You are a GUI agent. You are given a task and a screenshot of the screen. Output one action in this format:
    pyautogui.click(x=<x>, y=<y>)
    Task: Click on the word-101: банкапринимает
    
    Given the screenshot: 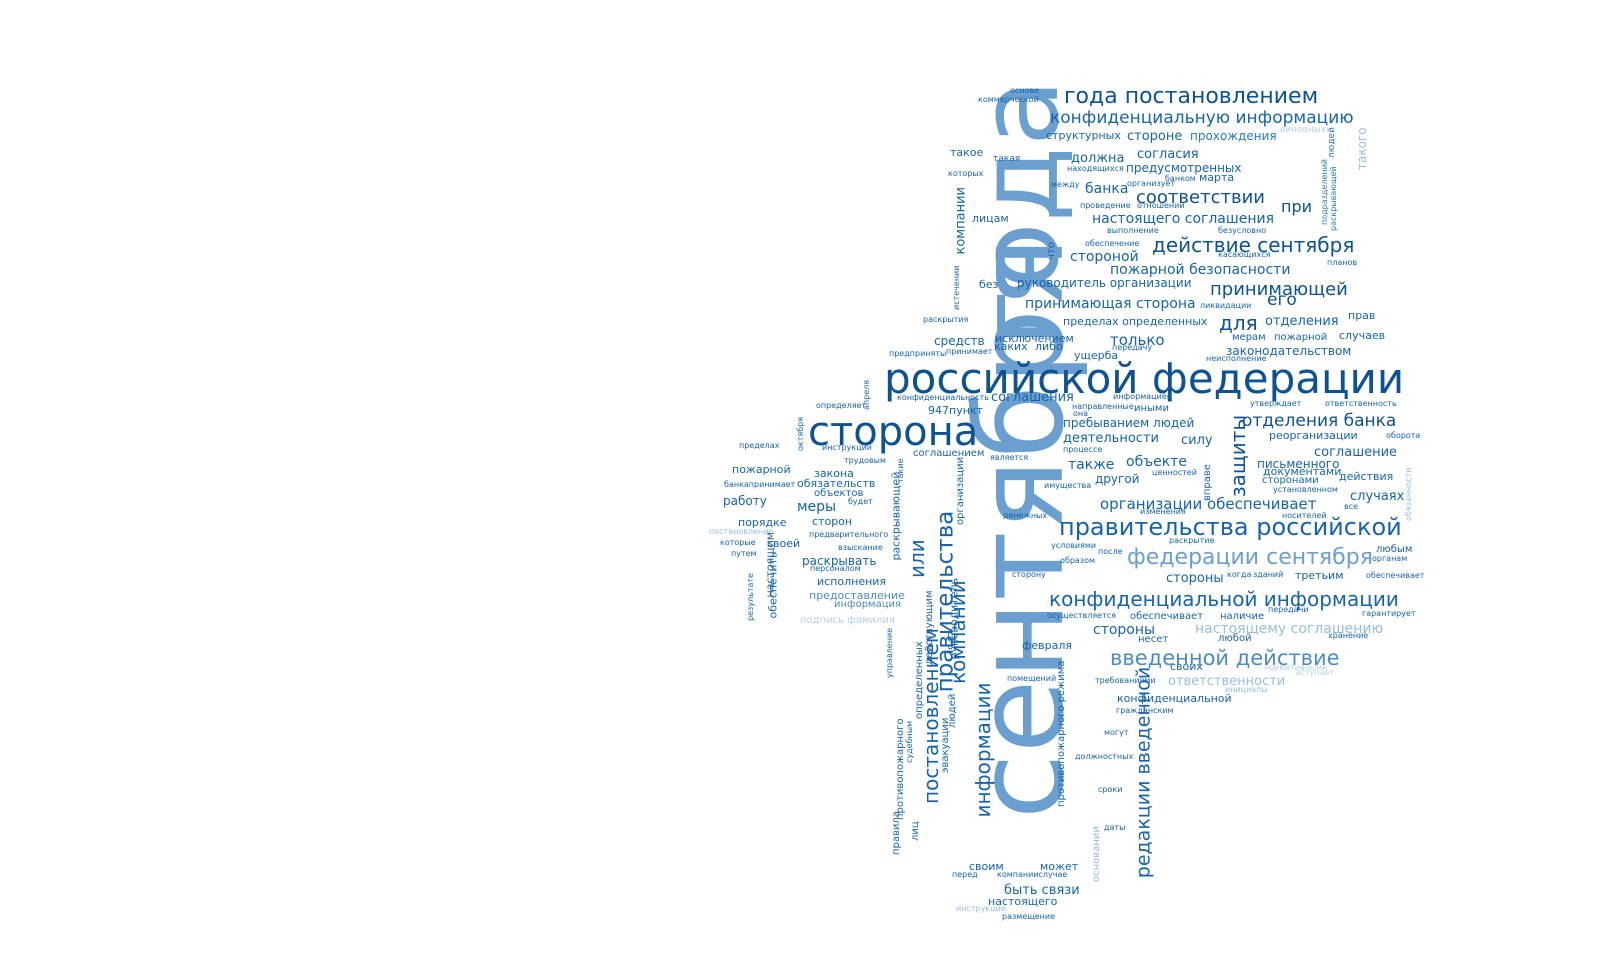 What is the action you would take?
    pyautogui.click(x=759, y=485)
    